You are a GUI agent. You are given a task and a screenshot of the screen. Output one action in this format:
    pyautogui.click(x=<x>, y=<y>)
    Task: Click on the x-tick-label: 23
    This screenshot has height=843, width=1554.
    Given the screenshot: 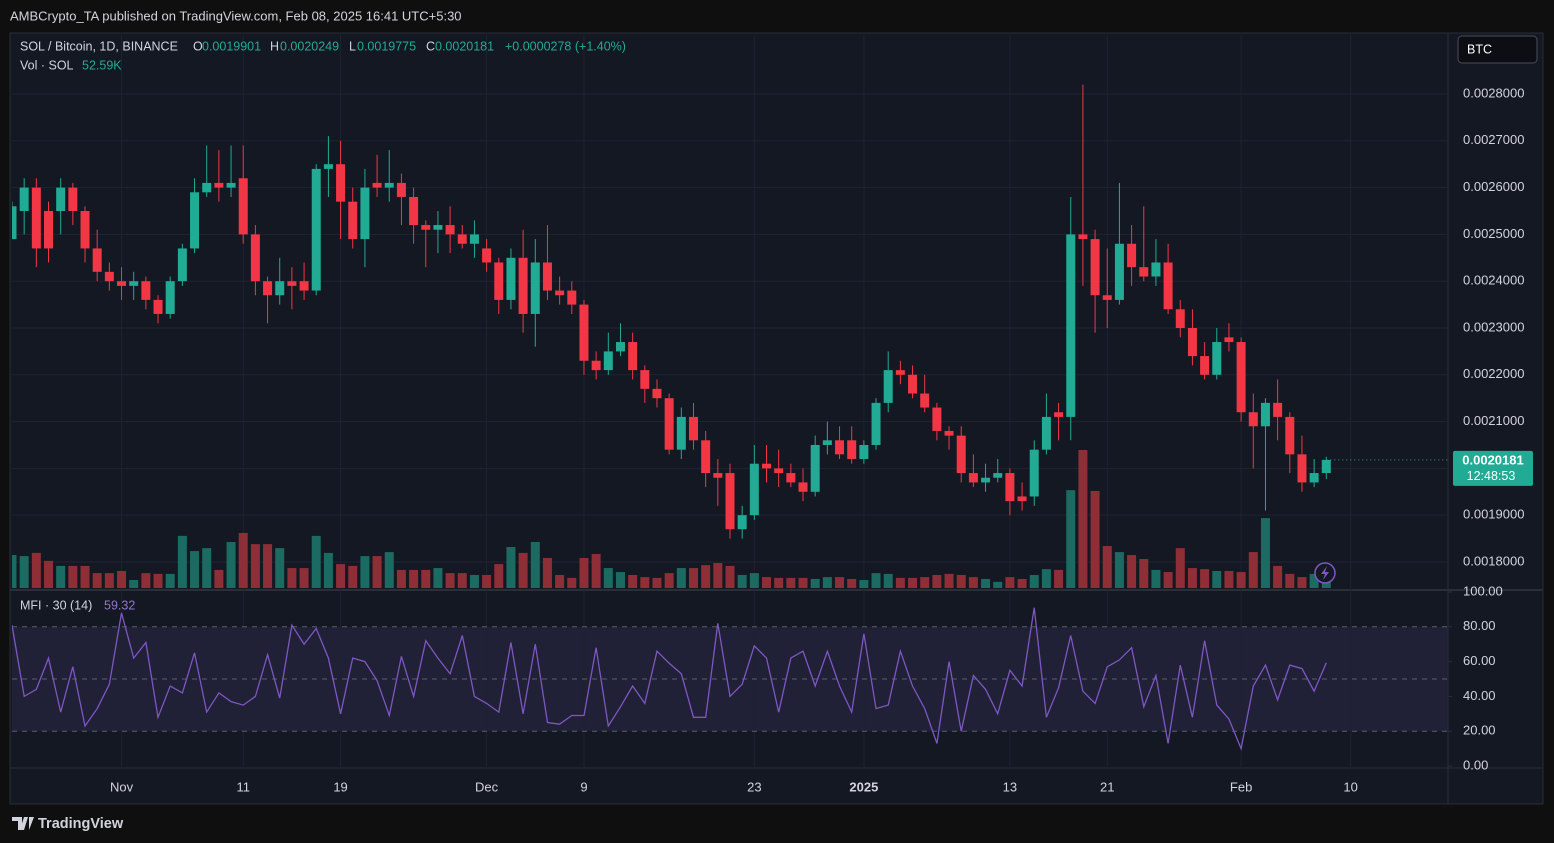 What is the action you would take?
    pyautogui.click(x=754, y=786)
    